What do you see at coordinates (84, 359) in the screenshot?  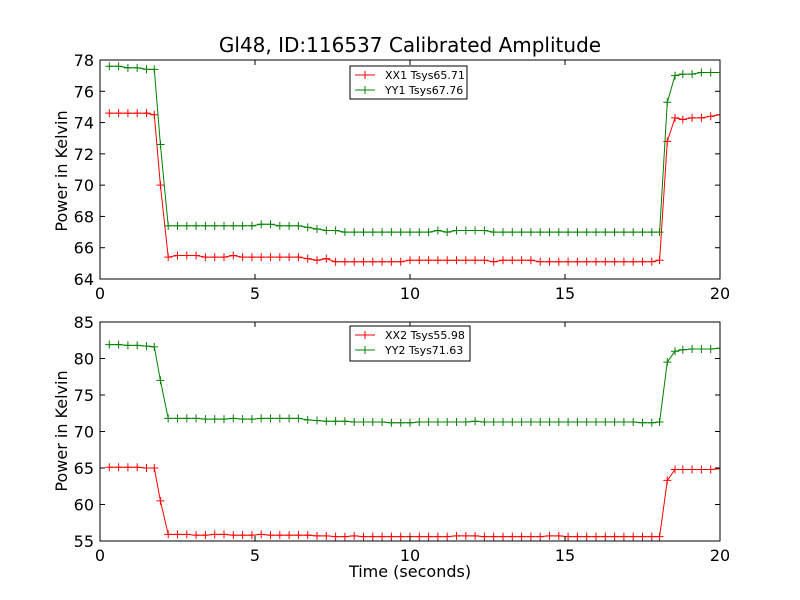 I see `y-tick-label: 80` at bounding box center [84, 359].